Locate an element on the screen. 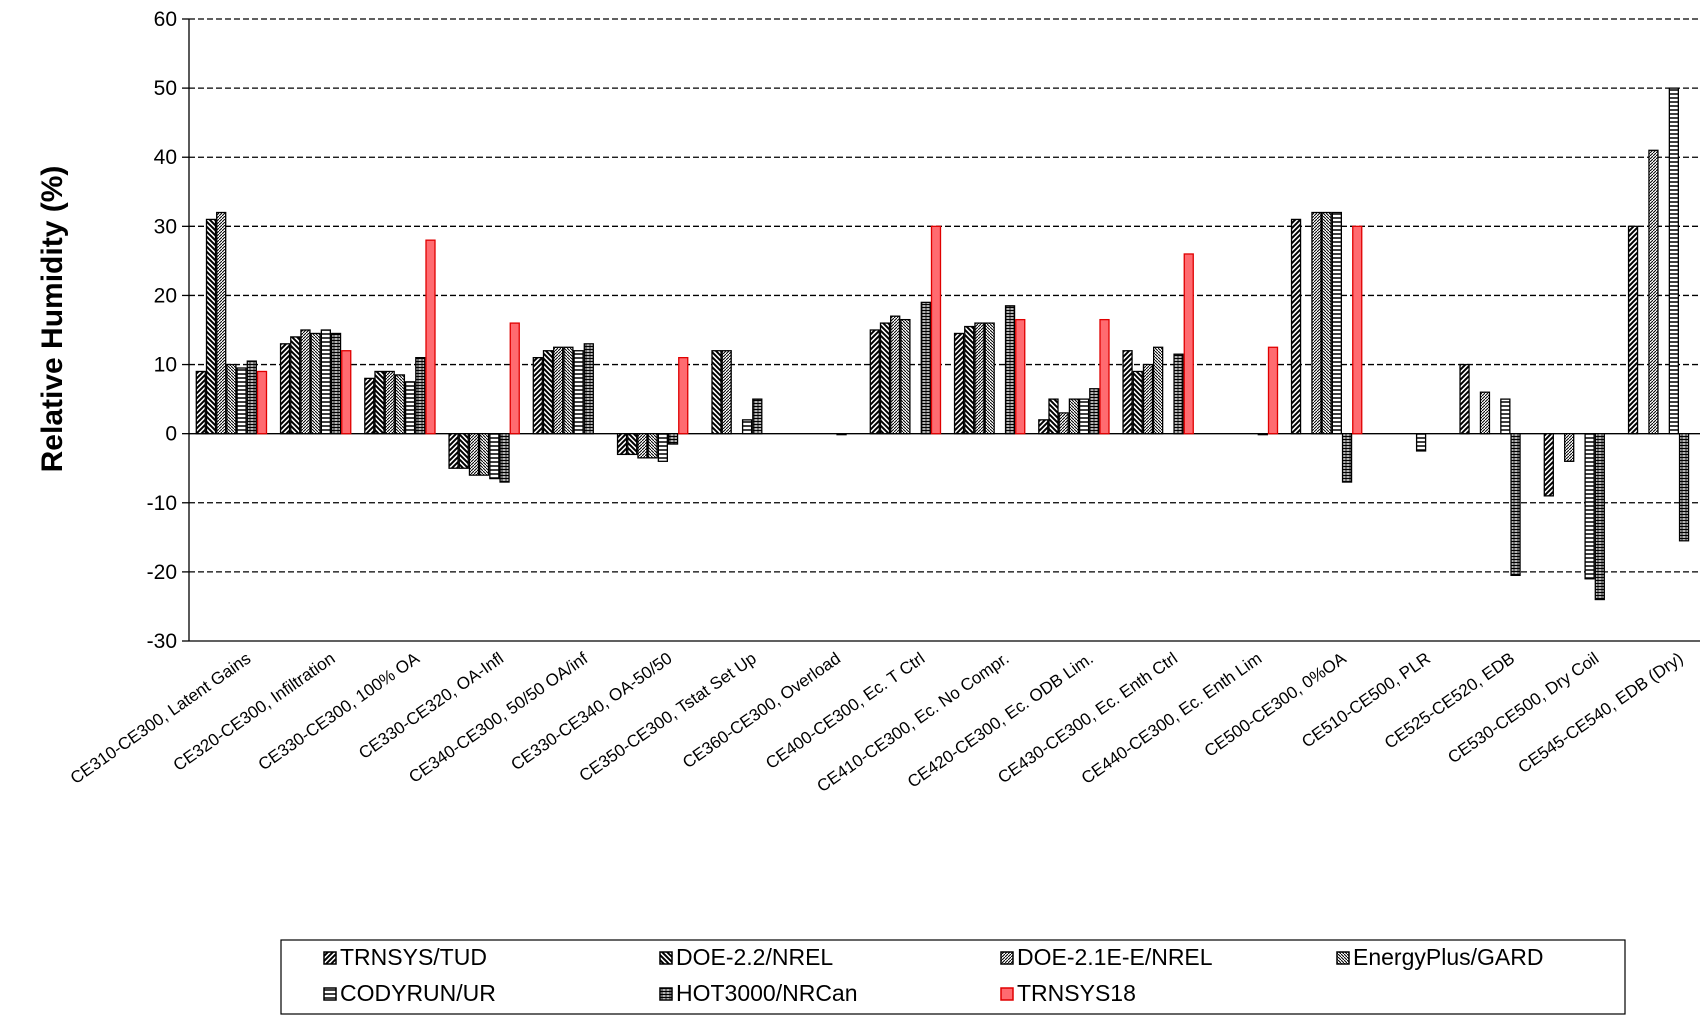 This screenshot has width=1700, height=1016. x-category-label: CE330-CE300, 100% OA is located at coordinates (339, 711).